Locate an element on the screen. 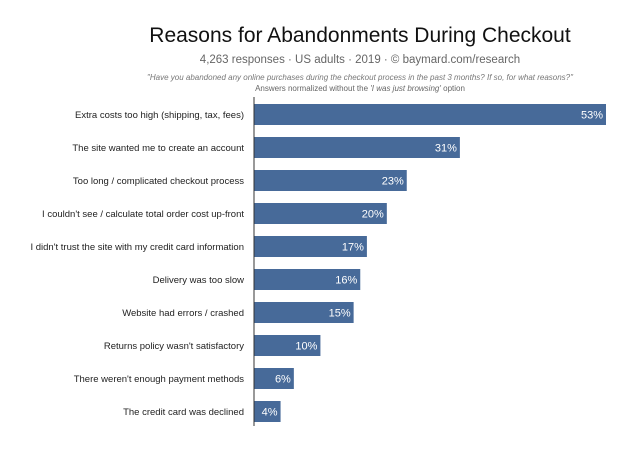 This screenshot has width=640, height=454. value-label: 23% is located at coordinates (393, 182).